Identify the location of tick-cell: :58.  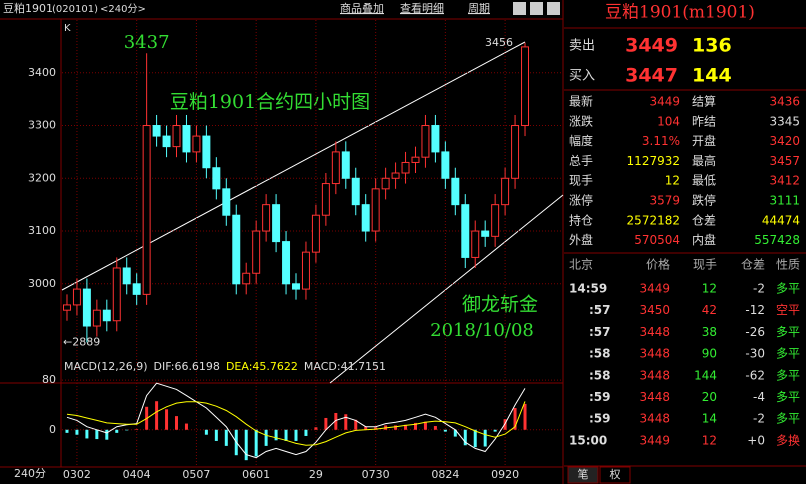
(600, 375).